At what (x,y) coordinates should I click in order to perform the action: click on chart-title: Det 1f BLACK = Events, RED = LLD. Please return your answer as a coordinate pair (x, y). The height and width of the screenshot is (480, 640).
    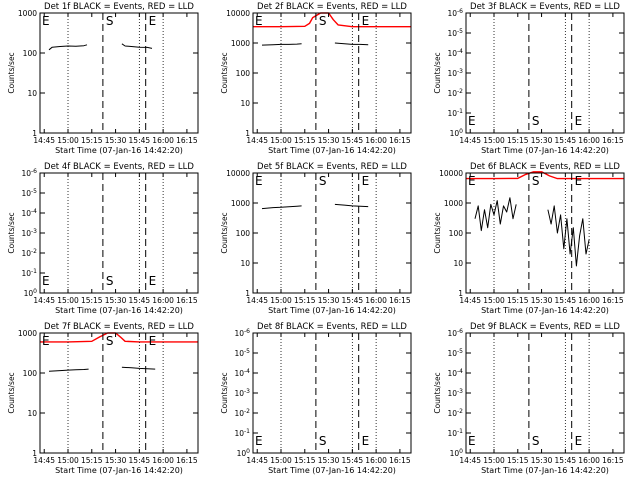
    Looking at the image, I should click on (119, 7).